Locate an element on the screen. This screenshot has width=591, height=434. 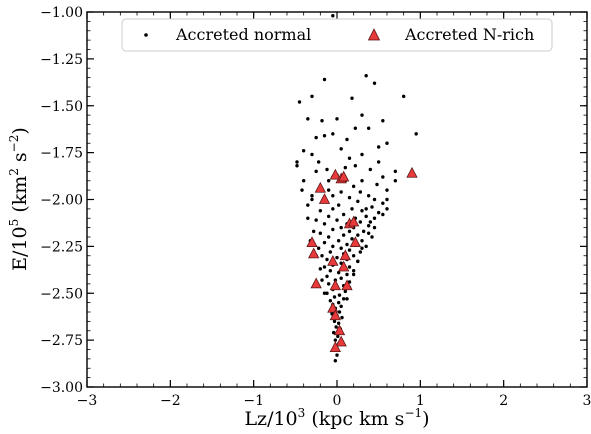
legend-marker-accreted-n-rich is located at coordinates (374, 34).